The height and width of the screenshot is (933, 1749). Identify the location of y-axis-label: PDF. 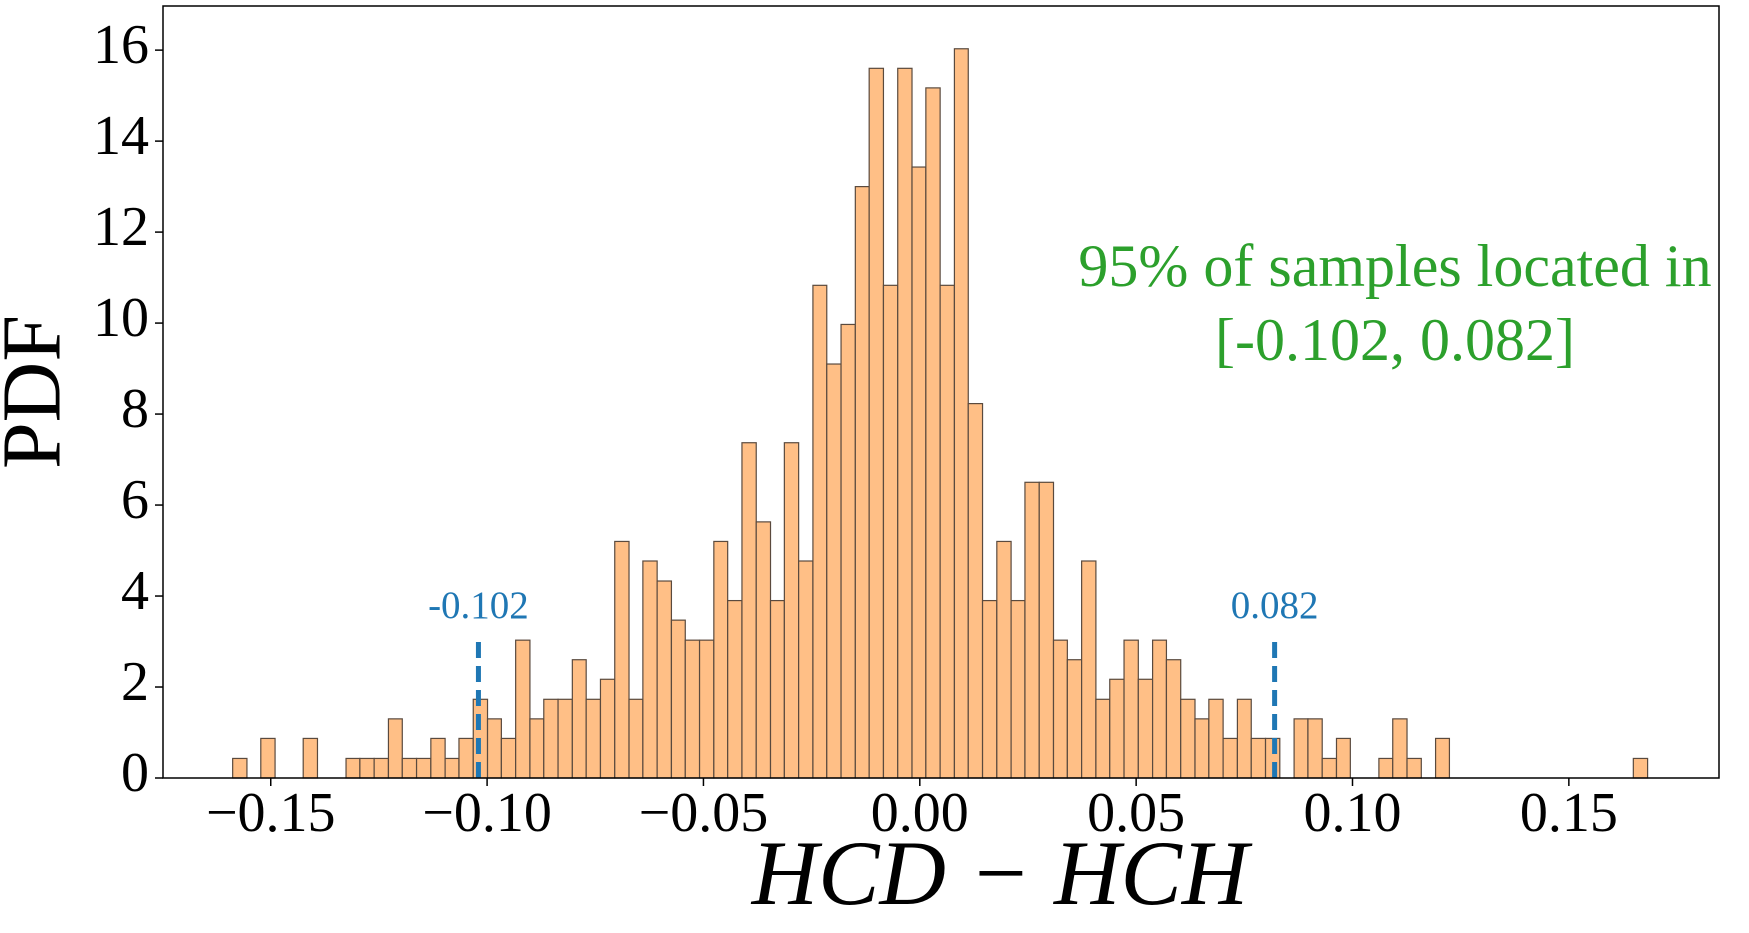
(39, 392).